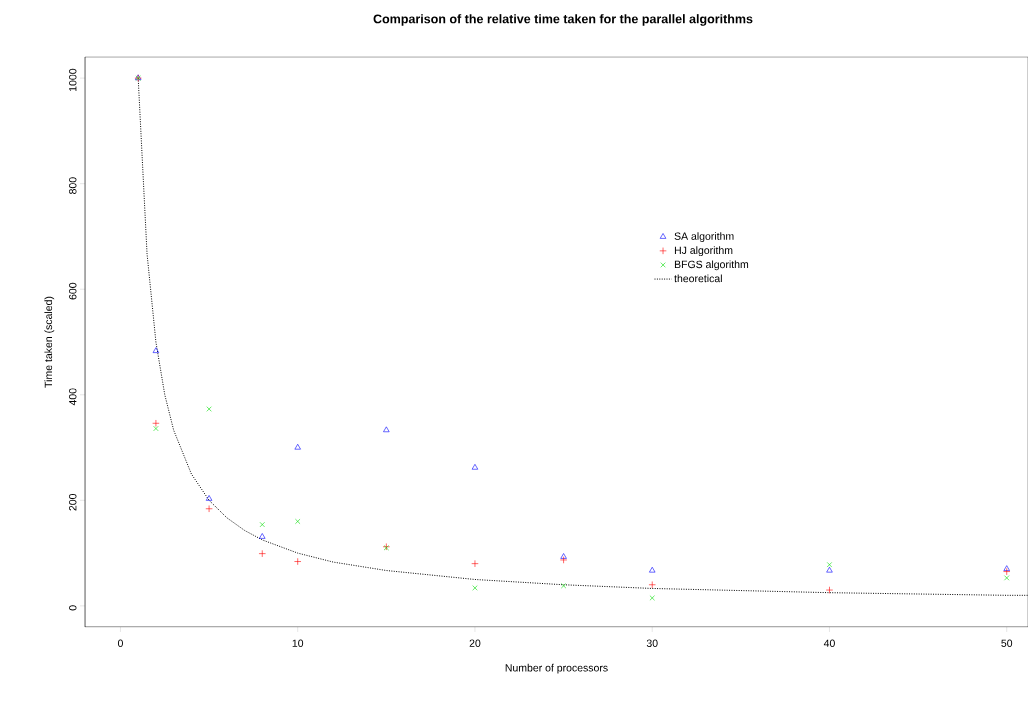 This screenshot has width=1028, height=704. Describe the element at coordinates (703, 251) in the screenshot. I see `legend-label: HJ algorithm` at that location.